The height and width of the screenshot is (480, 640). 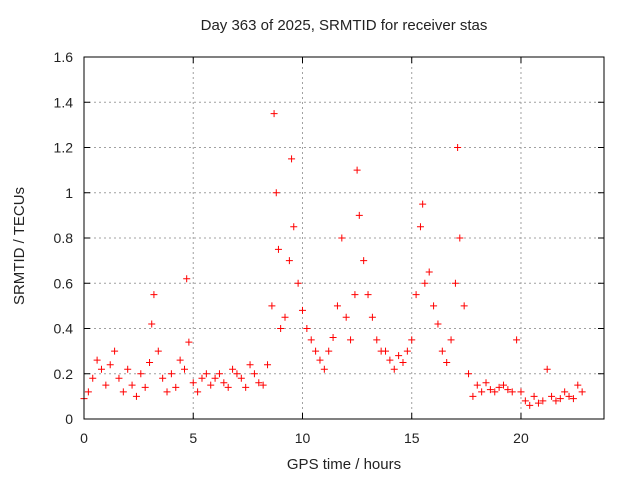 I want to click on y-tick-label: 0.6, so click(x=64, y=283).